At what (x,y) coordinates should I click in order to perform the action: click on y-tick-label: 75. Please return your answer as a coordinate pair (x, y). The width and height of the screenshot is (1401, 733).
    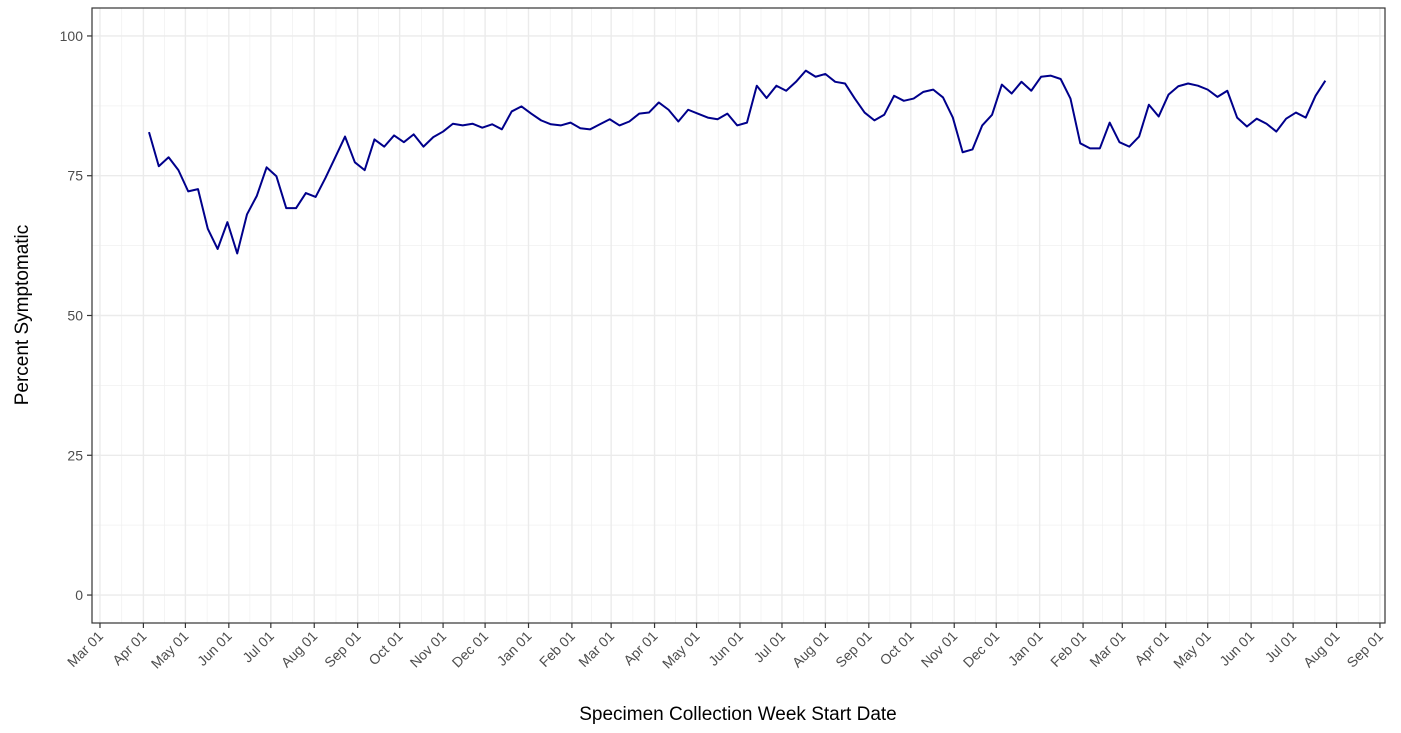
    Looking at the image, I should click on (75, 176).